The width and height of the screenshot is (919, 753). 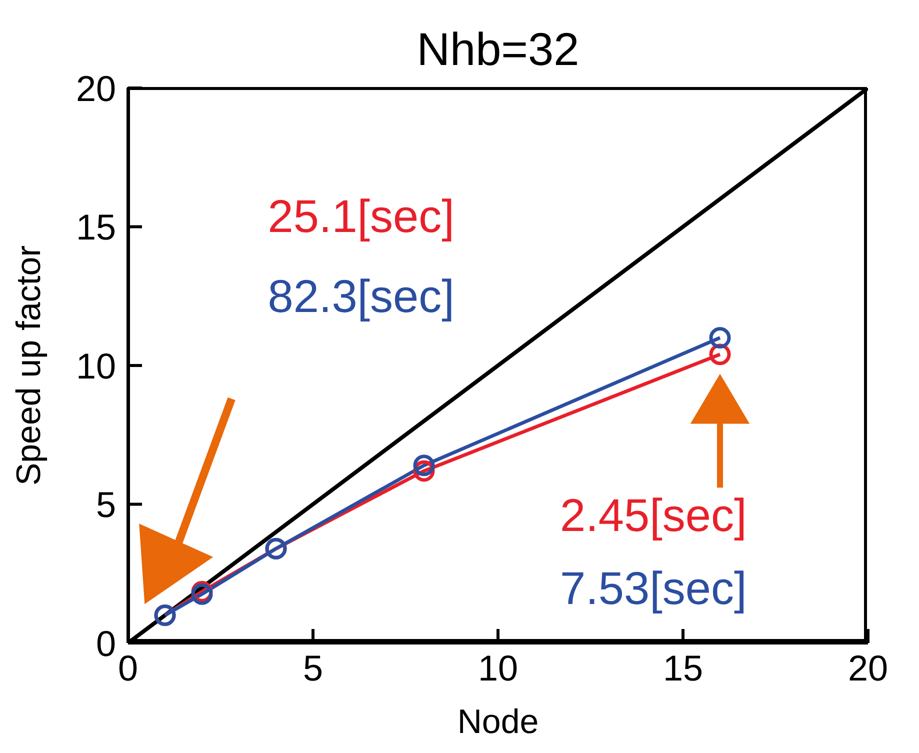 What do you see at coordinates (361, 296) in the screenshot?
I see `annotation: 82.3[sec]` at bounding box center [361, 296].